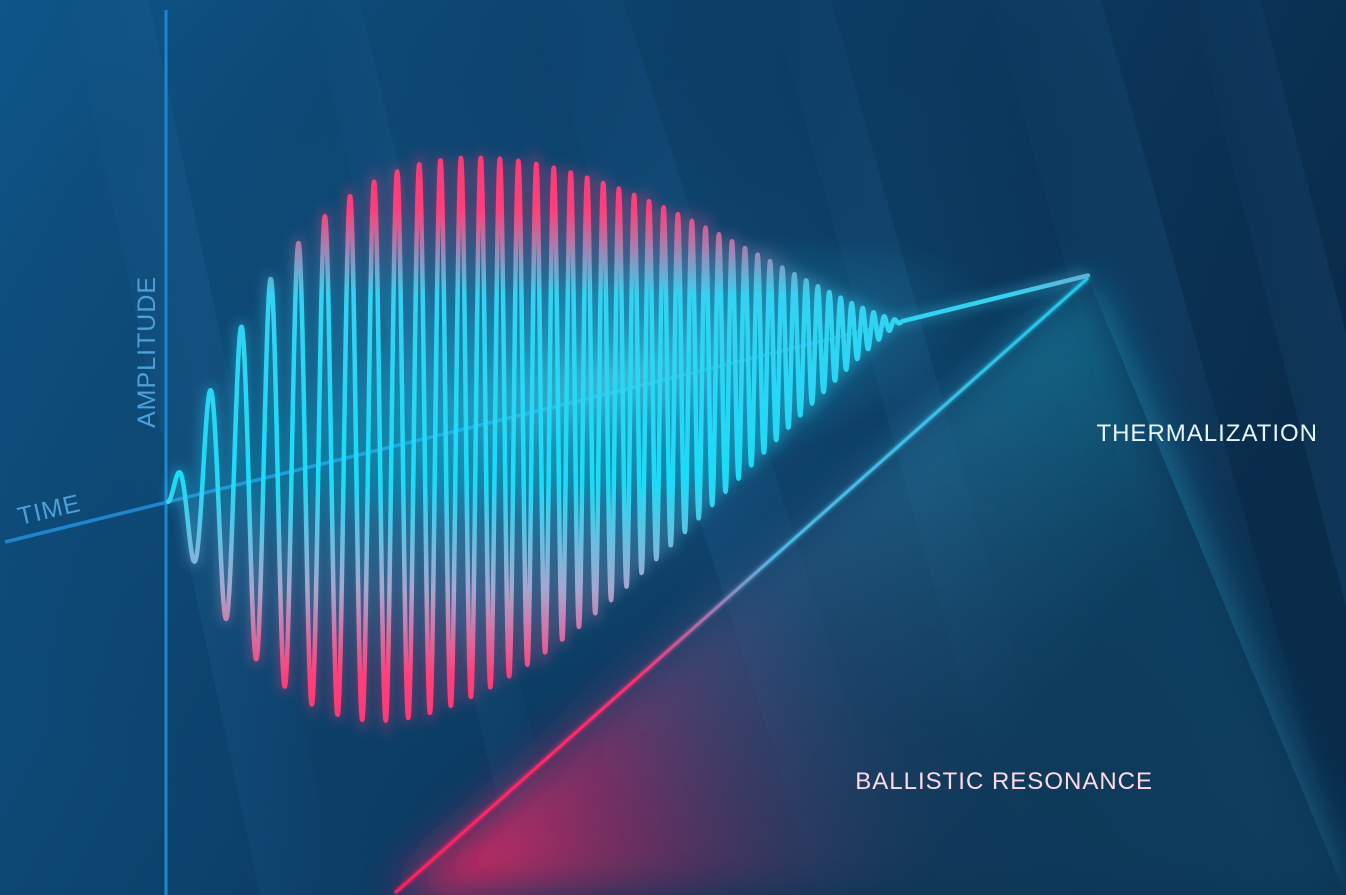 The height and width of the screenshot is (895, 1346). What do you see at coordinates (1004, 781) in the screenshot?
I see `ballistic-resonance-label: BALLISTIC RESONANCE` at bounding box center [1004, 781].